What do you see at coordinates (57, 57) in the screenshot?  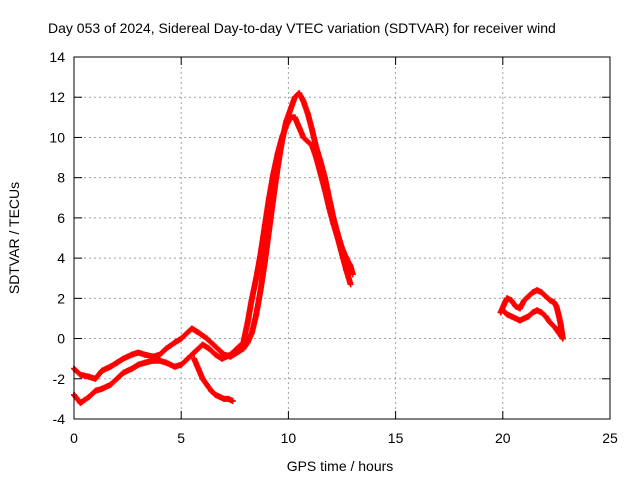 I see `y-tick-label: 14` at bounding box center [57, 57].